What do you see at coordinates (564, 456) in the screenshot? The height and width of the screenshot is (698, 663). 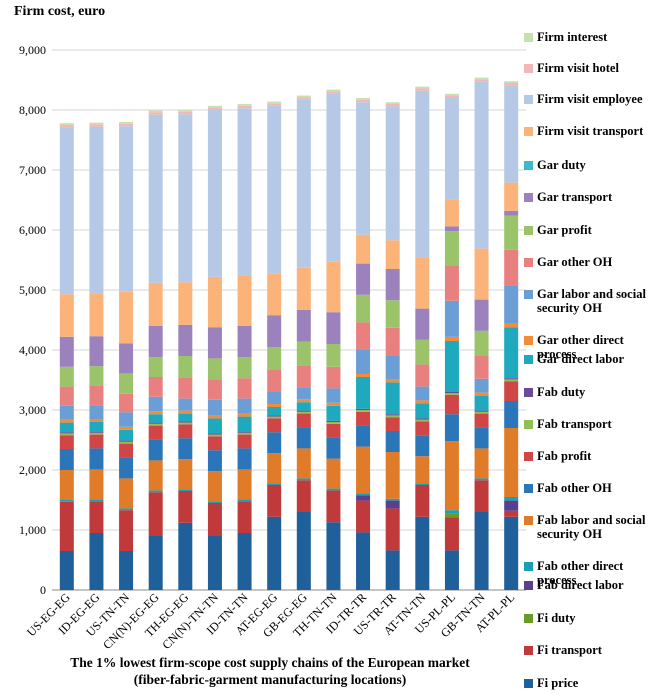 I see `legend-label: Fab profit` at bounding box center [564, 456].